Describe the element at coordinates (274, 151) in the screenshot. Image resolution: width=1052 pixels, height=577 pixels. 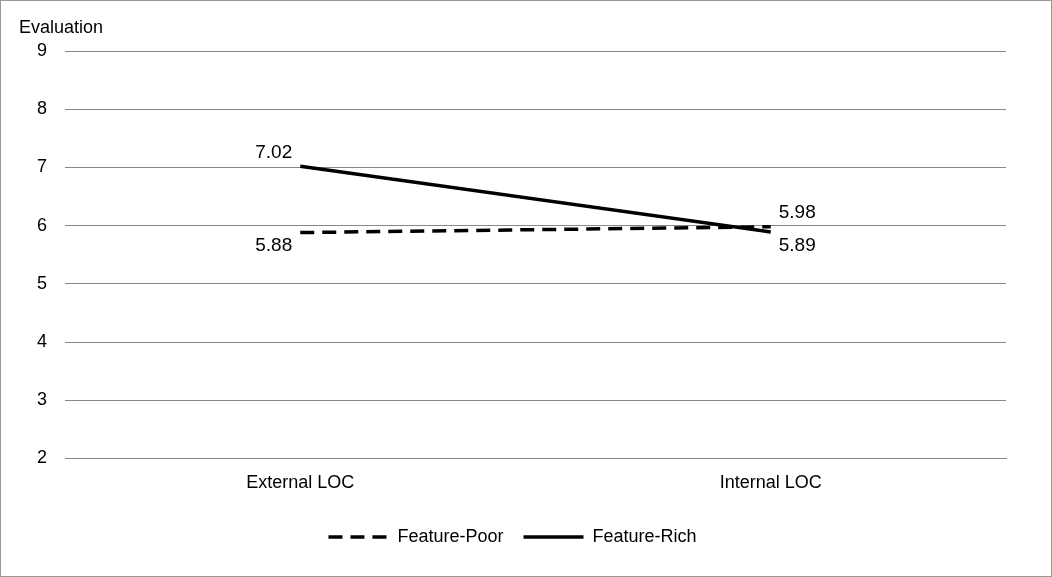
I see `data-label: 7.02` at that location.